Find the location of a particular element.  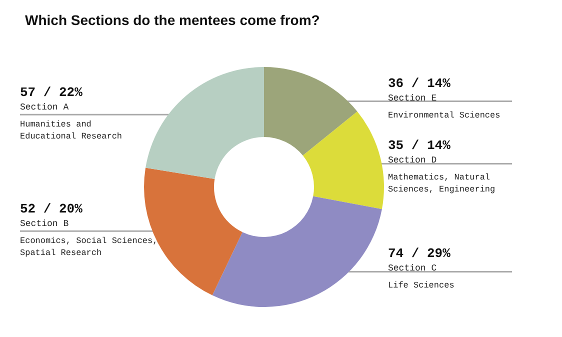

slice-label: Section C is located at coordinates (413, 269).